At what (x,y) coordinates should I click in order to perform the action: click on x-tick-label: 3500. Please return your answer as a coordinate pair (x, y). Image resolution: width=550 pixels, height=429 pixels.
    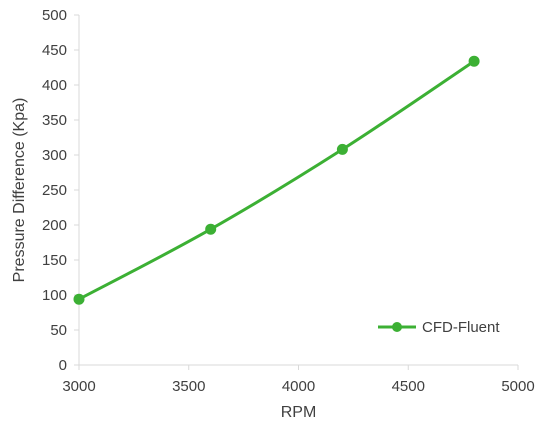
    Looking at the image, I should click on (188, 386).